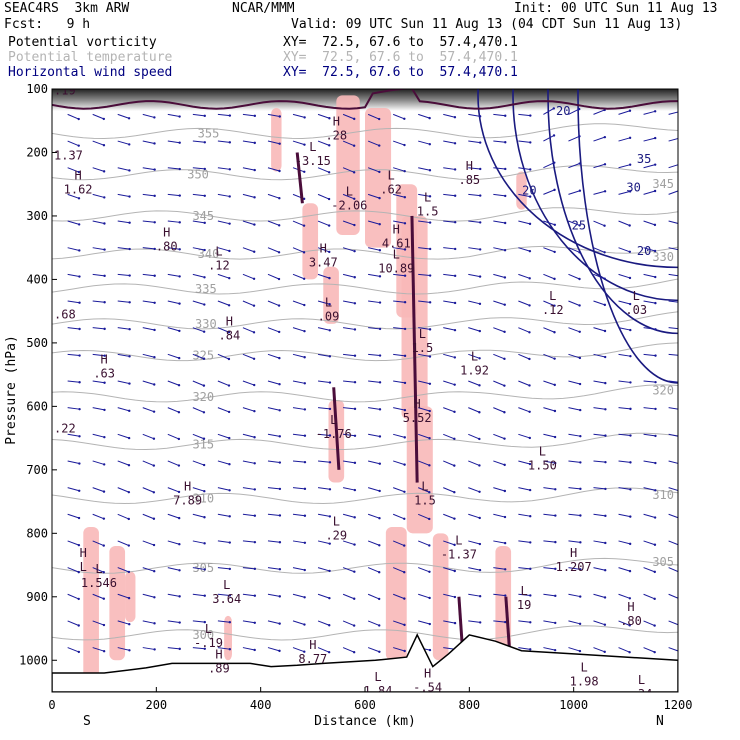 The width and height of the screenshot is (740, 740). Describe the element at coordinates (91, 606) in the screenshot. I see `pv-region` at that location.